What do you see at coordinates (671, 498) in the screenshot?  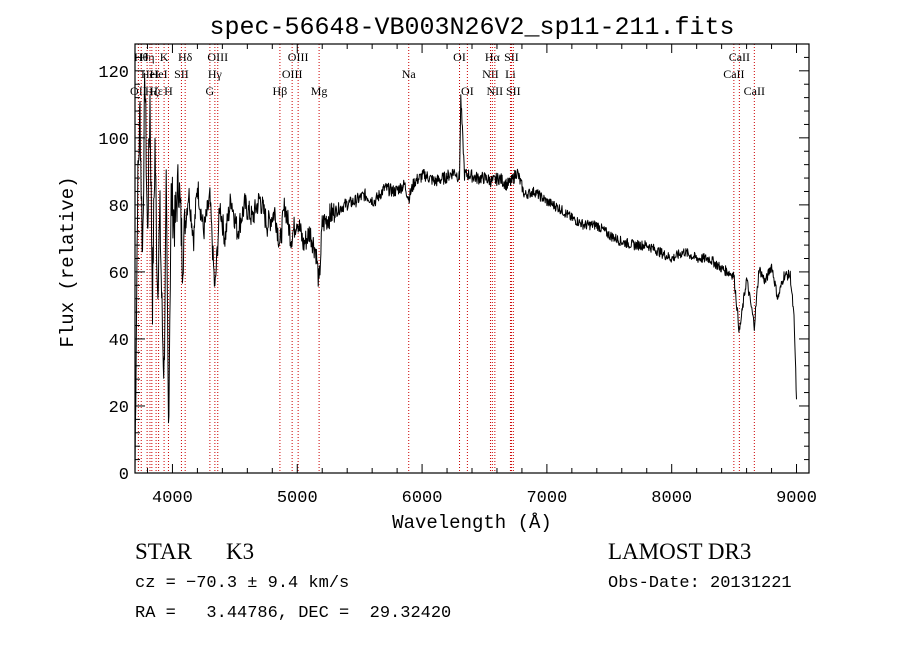 I see `x-tick-label: 8000` at bounding box center [671, 498].